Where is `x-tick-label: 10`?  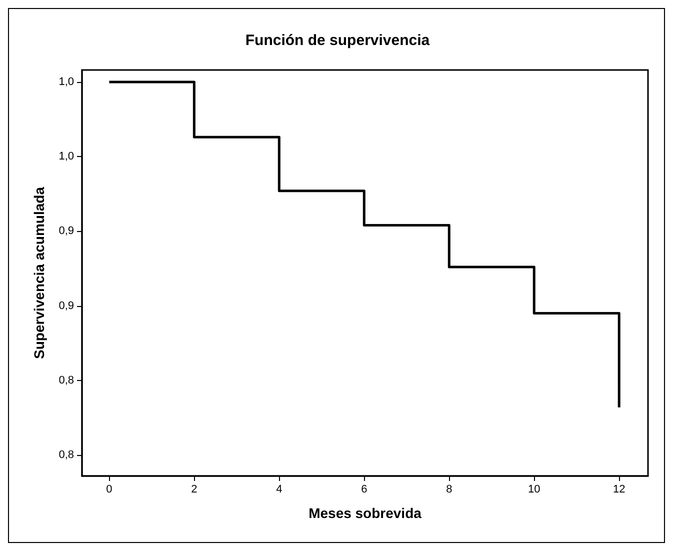 x-tick-label: 10 is located at coordinates (534, 490).